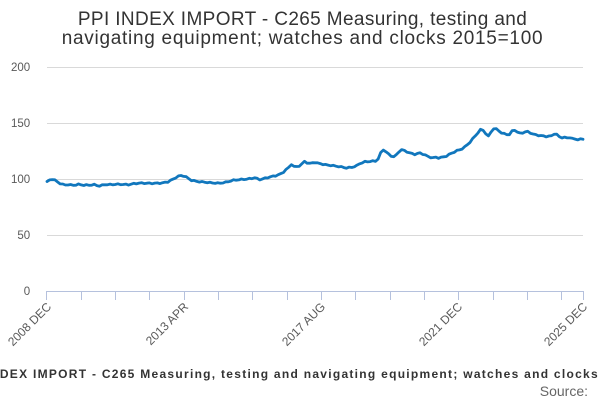 This screenshot has width=600, height=400. What do you see at coordinates (23, 236) in the screenshot?
I see `svg-text: 50` at bounding box center [23, 236].